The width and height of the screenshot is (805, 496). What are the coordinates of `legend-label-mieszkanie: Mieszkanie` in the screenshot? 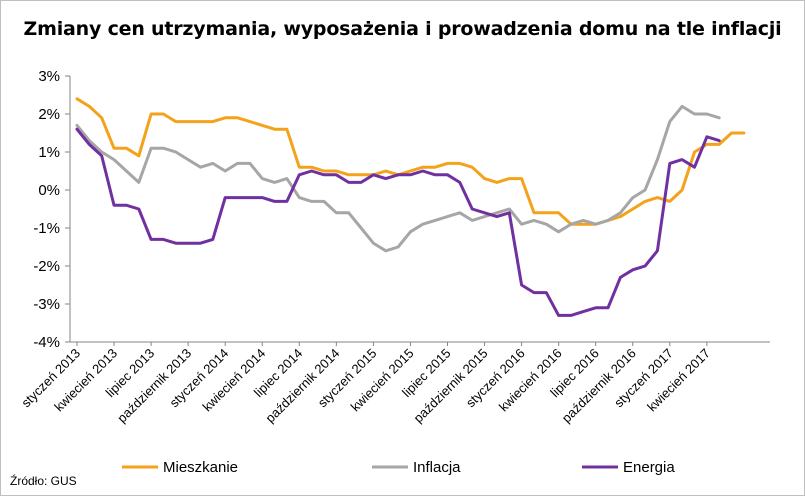 It's located at (200, 467).